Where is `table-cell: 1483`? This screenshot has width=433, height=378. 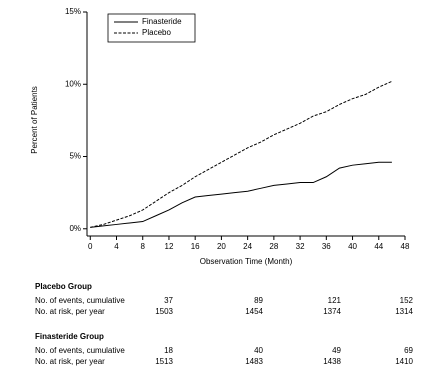 table-cell: 1483 is located at coordinates (254, 361).